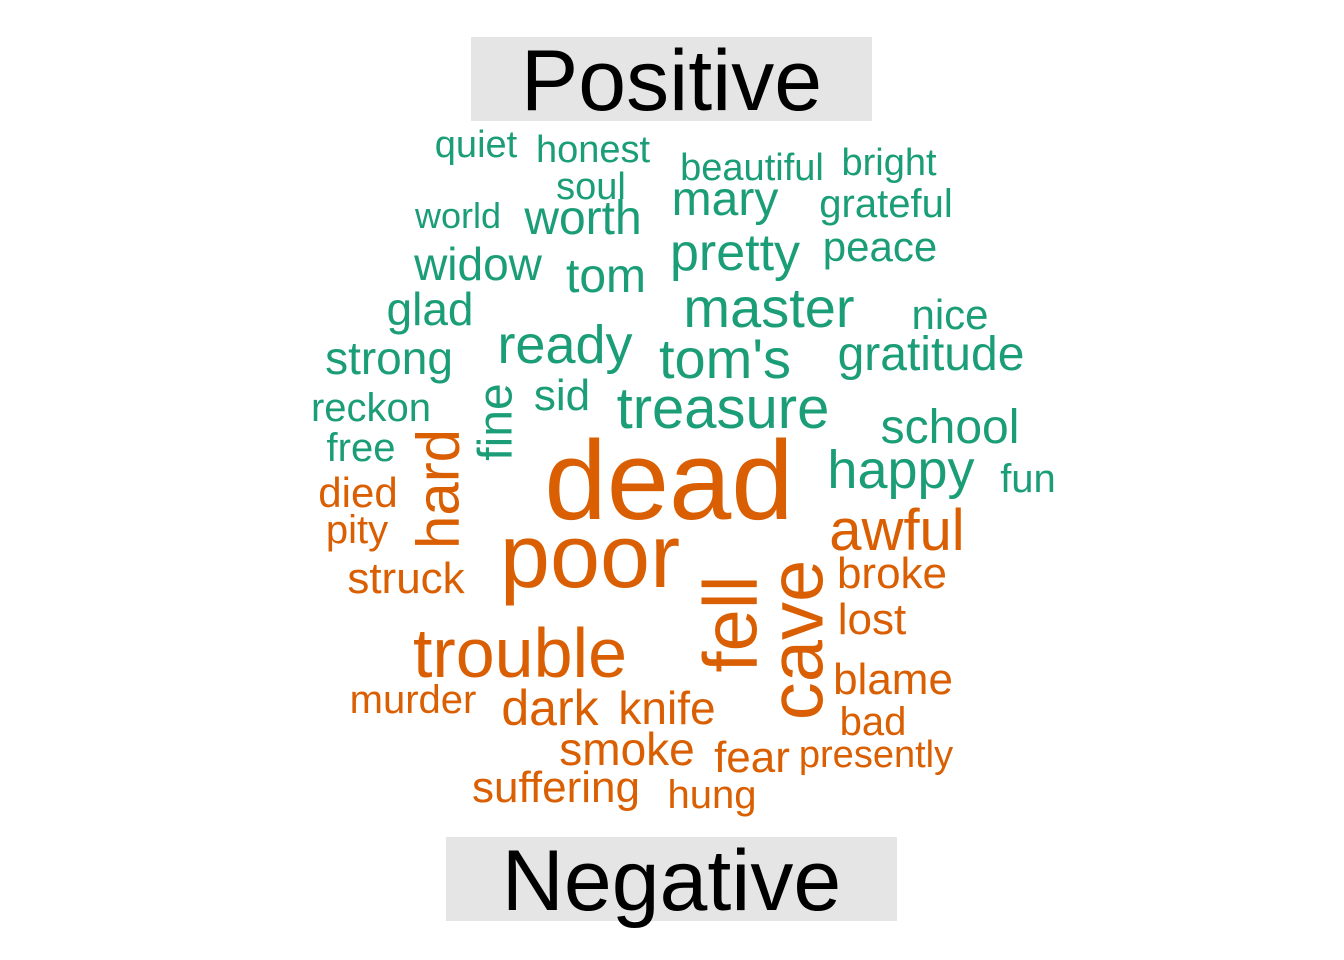  What do you see at coordinates (476, 145) in the screenshot?
I see `word-positive-quiet: quiet` at bounding box center [476, 145].